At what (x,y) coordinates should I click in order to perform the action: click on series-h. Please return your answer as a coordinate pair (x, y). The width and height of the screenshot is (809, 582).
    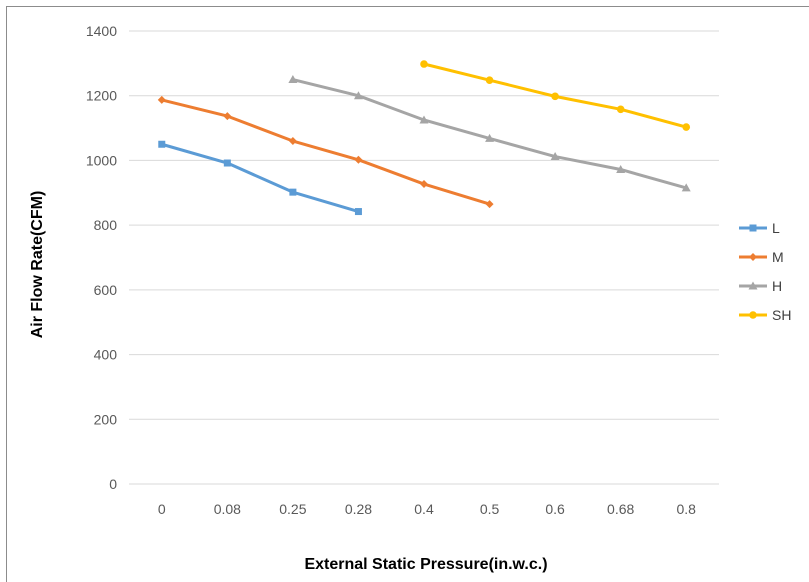
    Looking at the image, I should click on (489, 133).